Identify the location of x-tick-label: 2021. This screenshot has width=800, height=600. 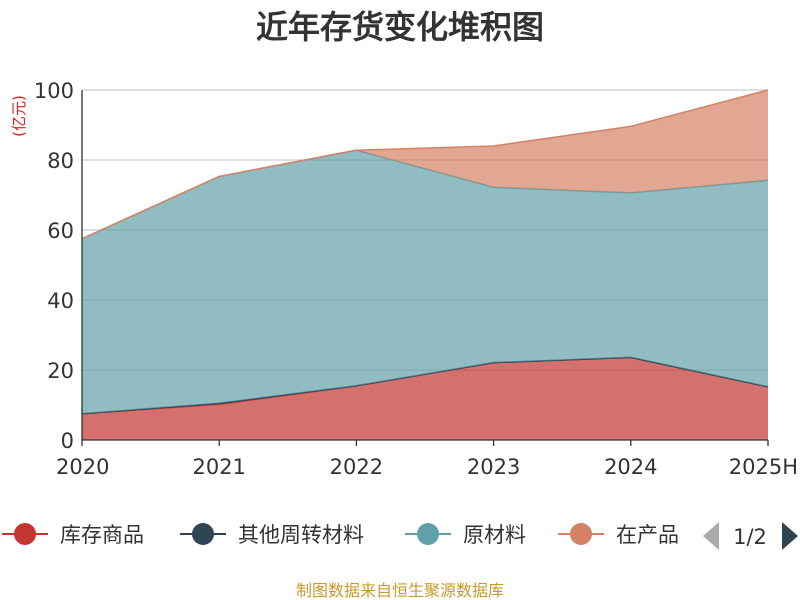
(218, 467).